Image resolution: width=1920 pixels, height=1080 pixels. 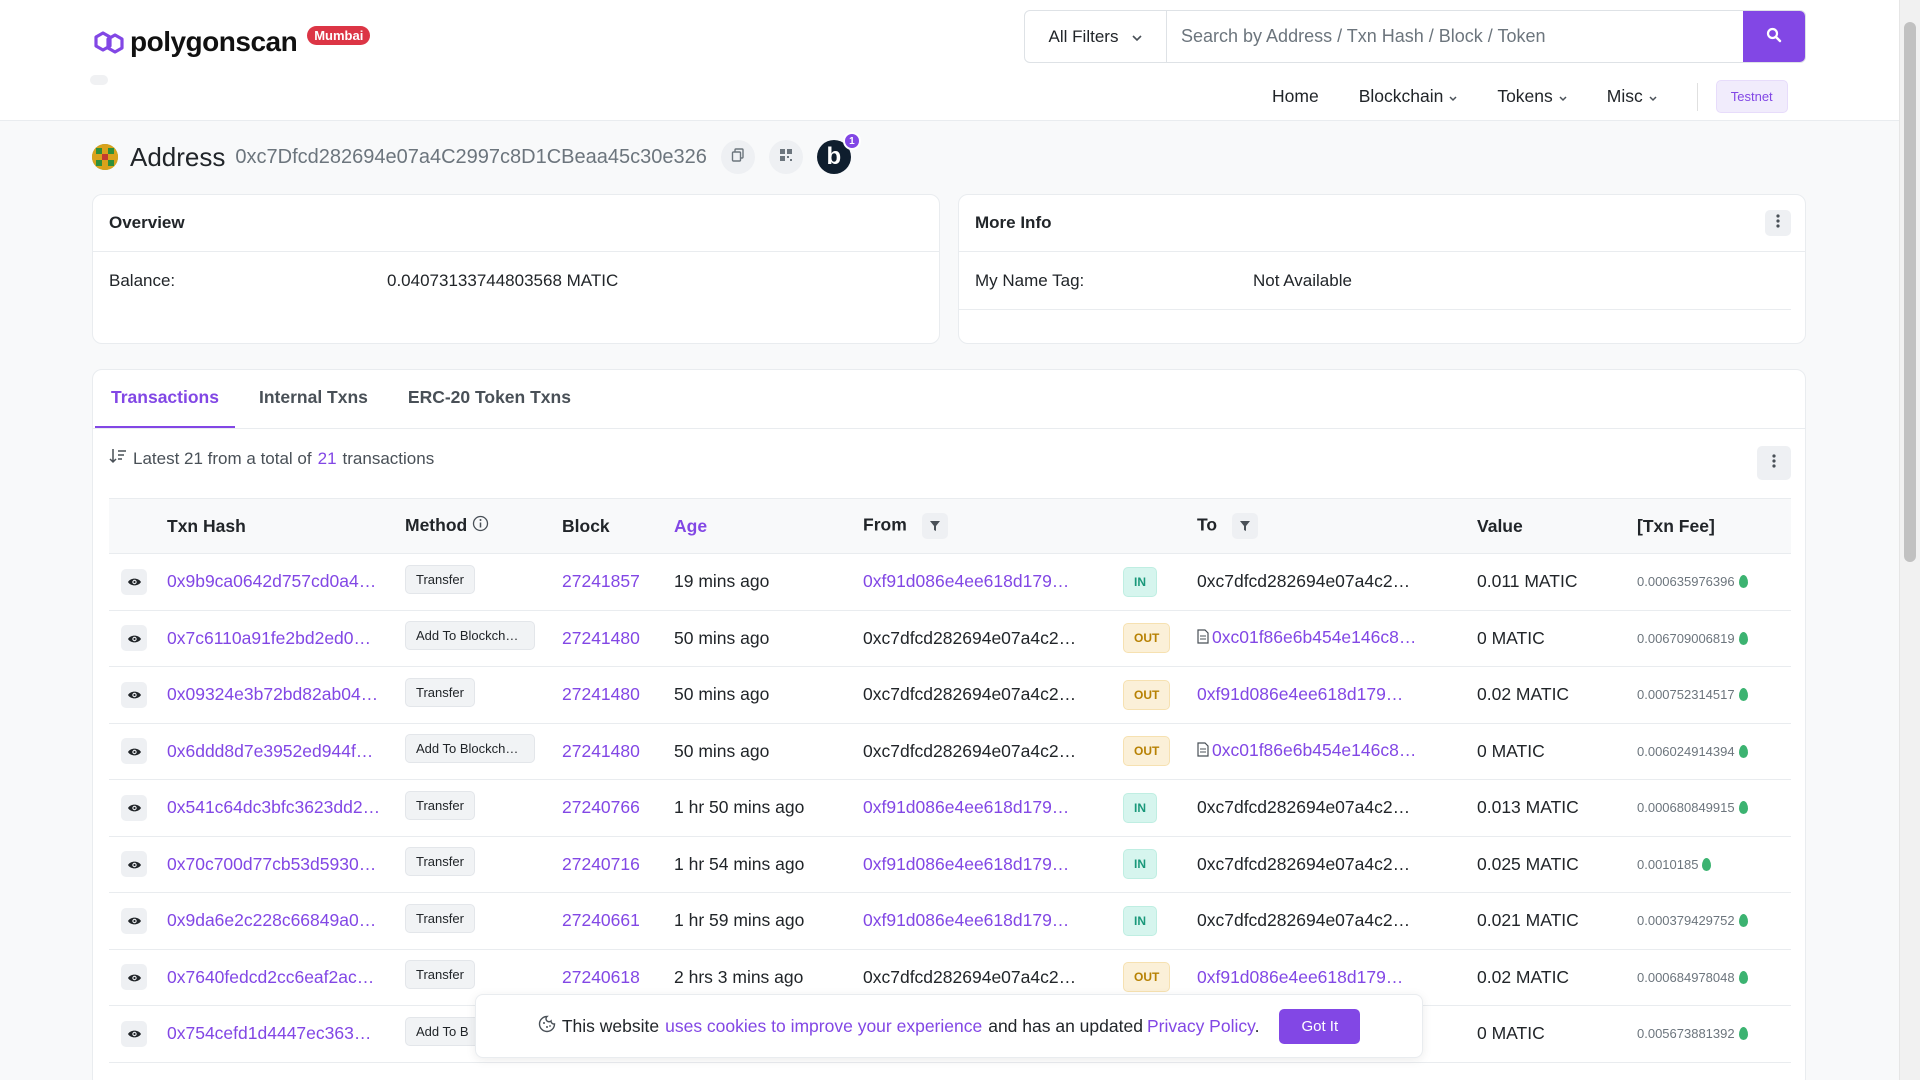 What do you see at coordinates (1774, 36) in the screenshot?
I see `search-button` at bounding box center [1774, 36].